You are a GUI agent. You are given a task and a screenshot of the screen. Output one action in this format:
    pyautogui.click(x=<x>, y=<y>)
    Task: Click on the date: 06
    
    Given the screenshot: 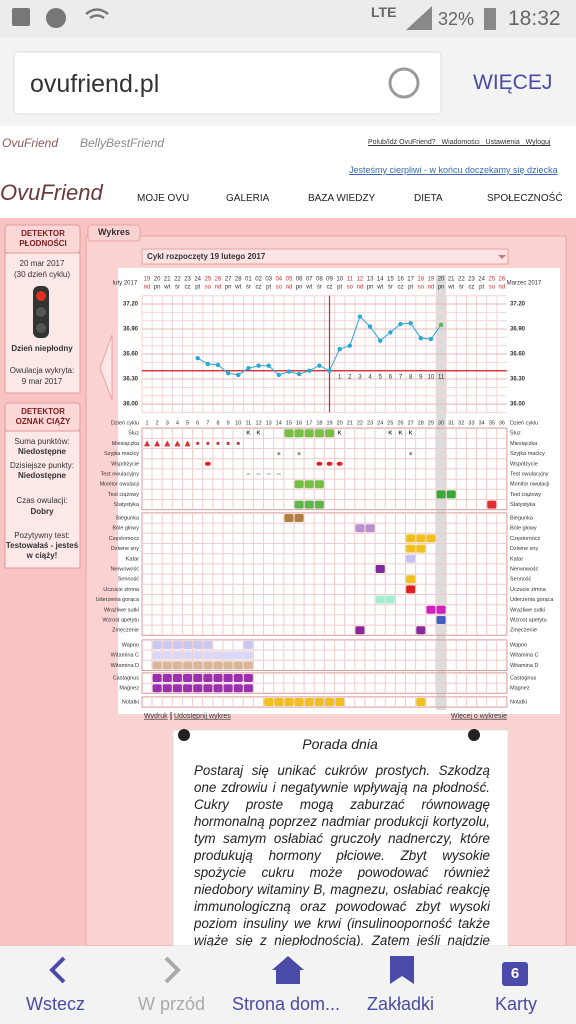 What is the action you would take?
    pyautogui.click(x=299, y=280)
    